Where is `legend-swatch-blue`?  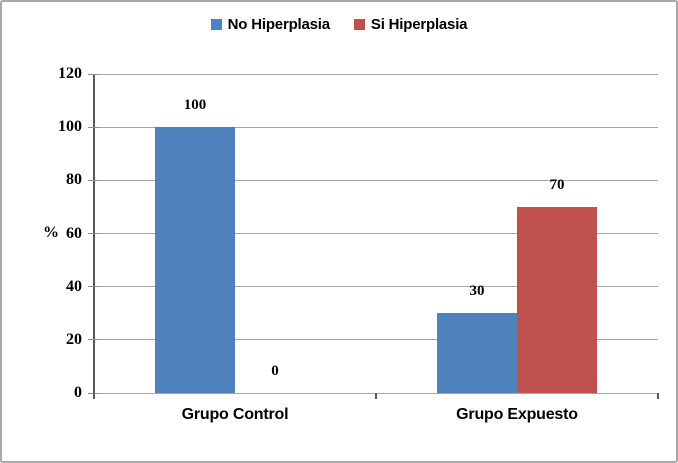 legend-swatch-blue is located at coordinates (216, 24).